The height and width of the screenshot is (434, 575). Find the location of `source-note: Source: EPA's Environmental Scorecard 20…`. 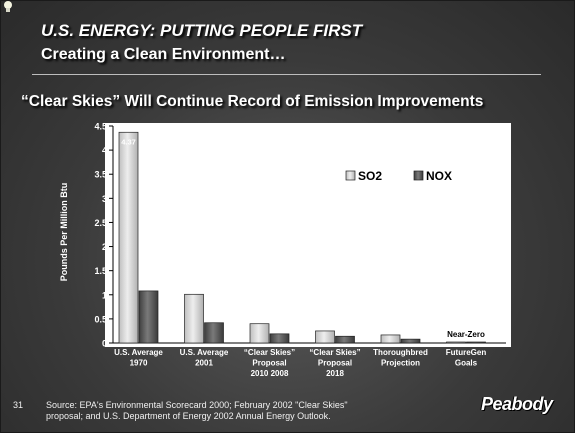

source-note: Source: EPA's Environmental Scorecard 20… is located at coordinates (197, 410).